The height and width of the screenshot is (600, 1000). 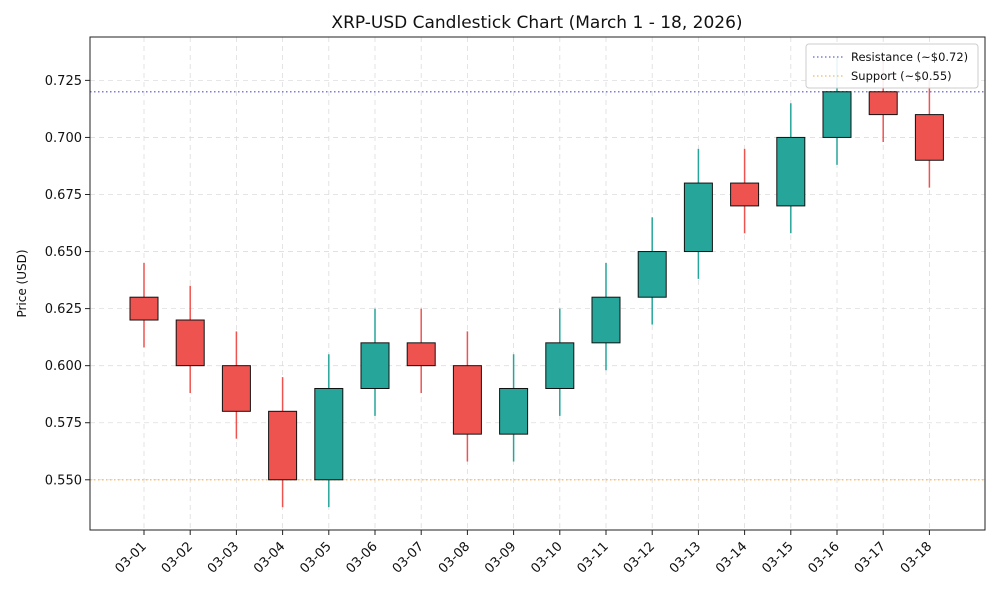 I want to click on y-axis: 0.550 0.575 0.600 0.625 0.650 0.675 0.700 0.725, so click(x=67, y=281).